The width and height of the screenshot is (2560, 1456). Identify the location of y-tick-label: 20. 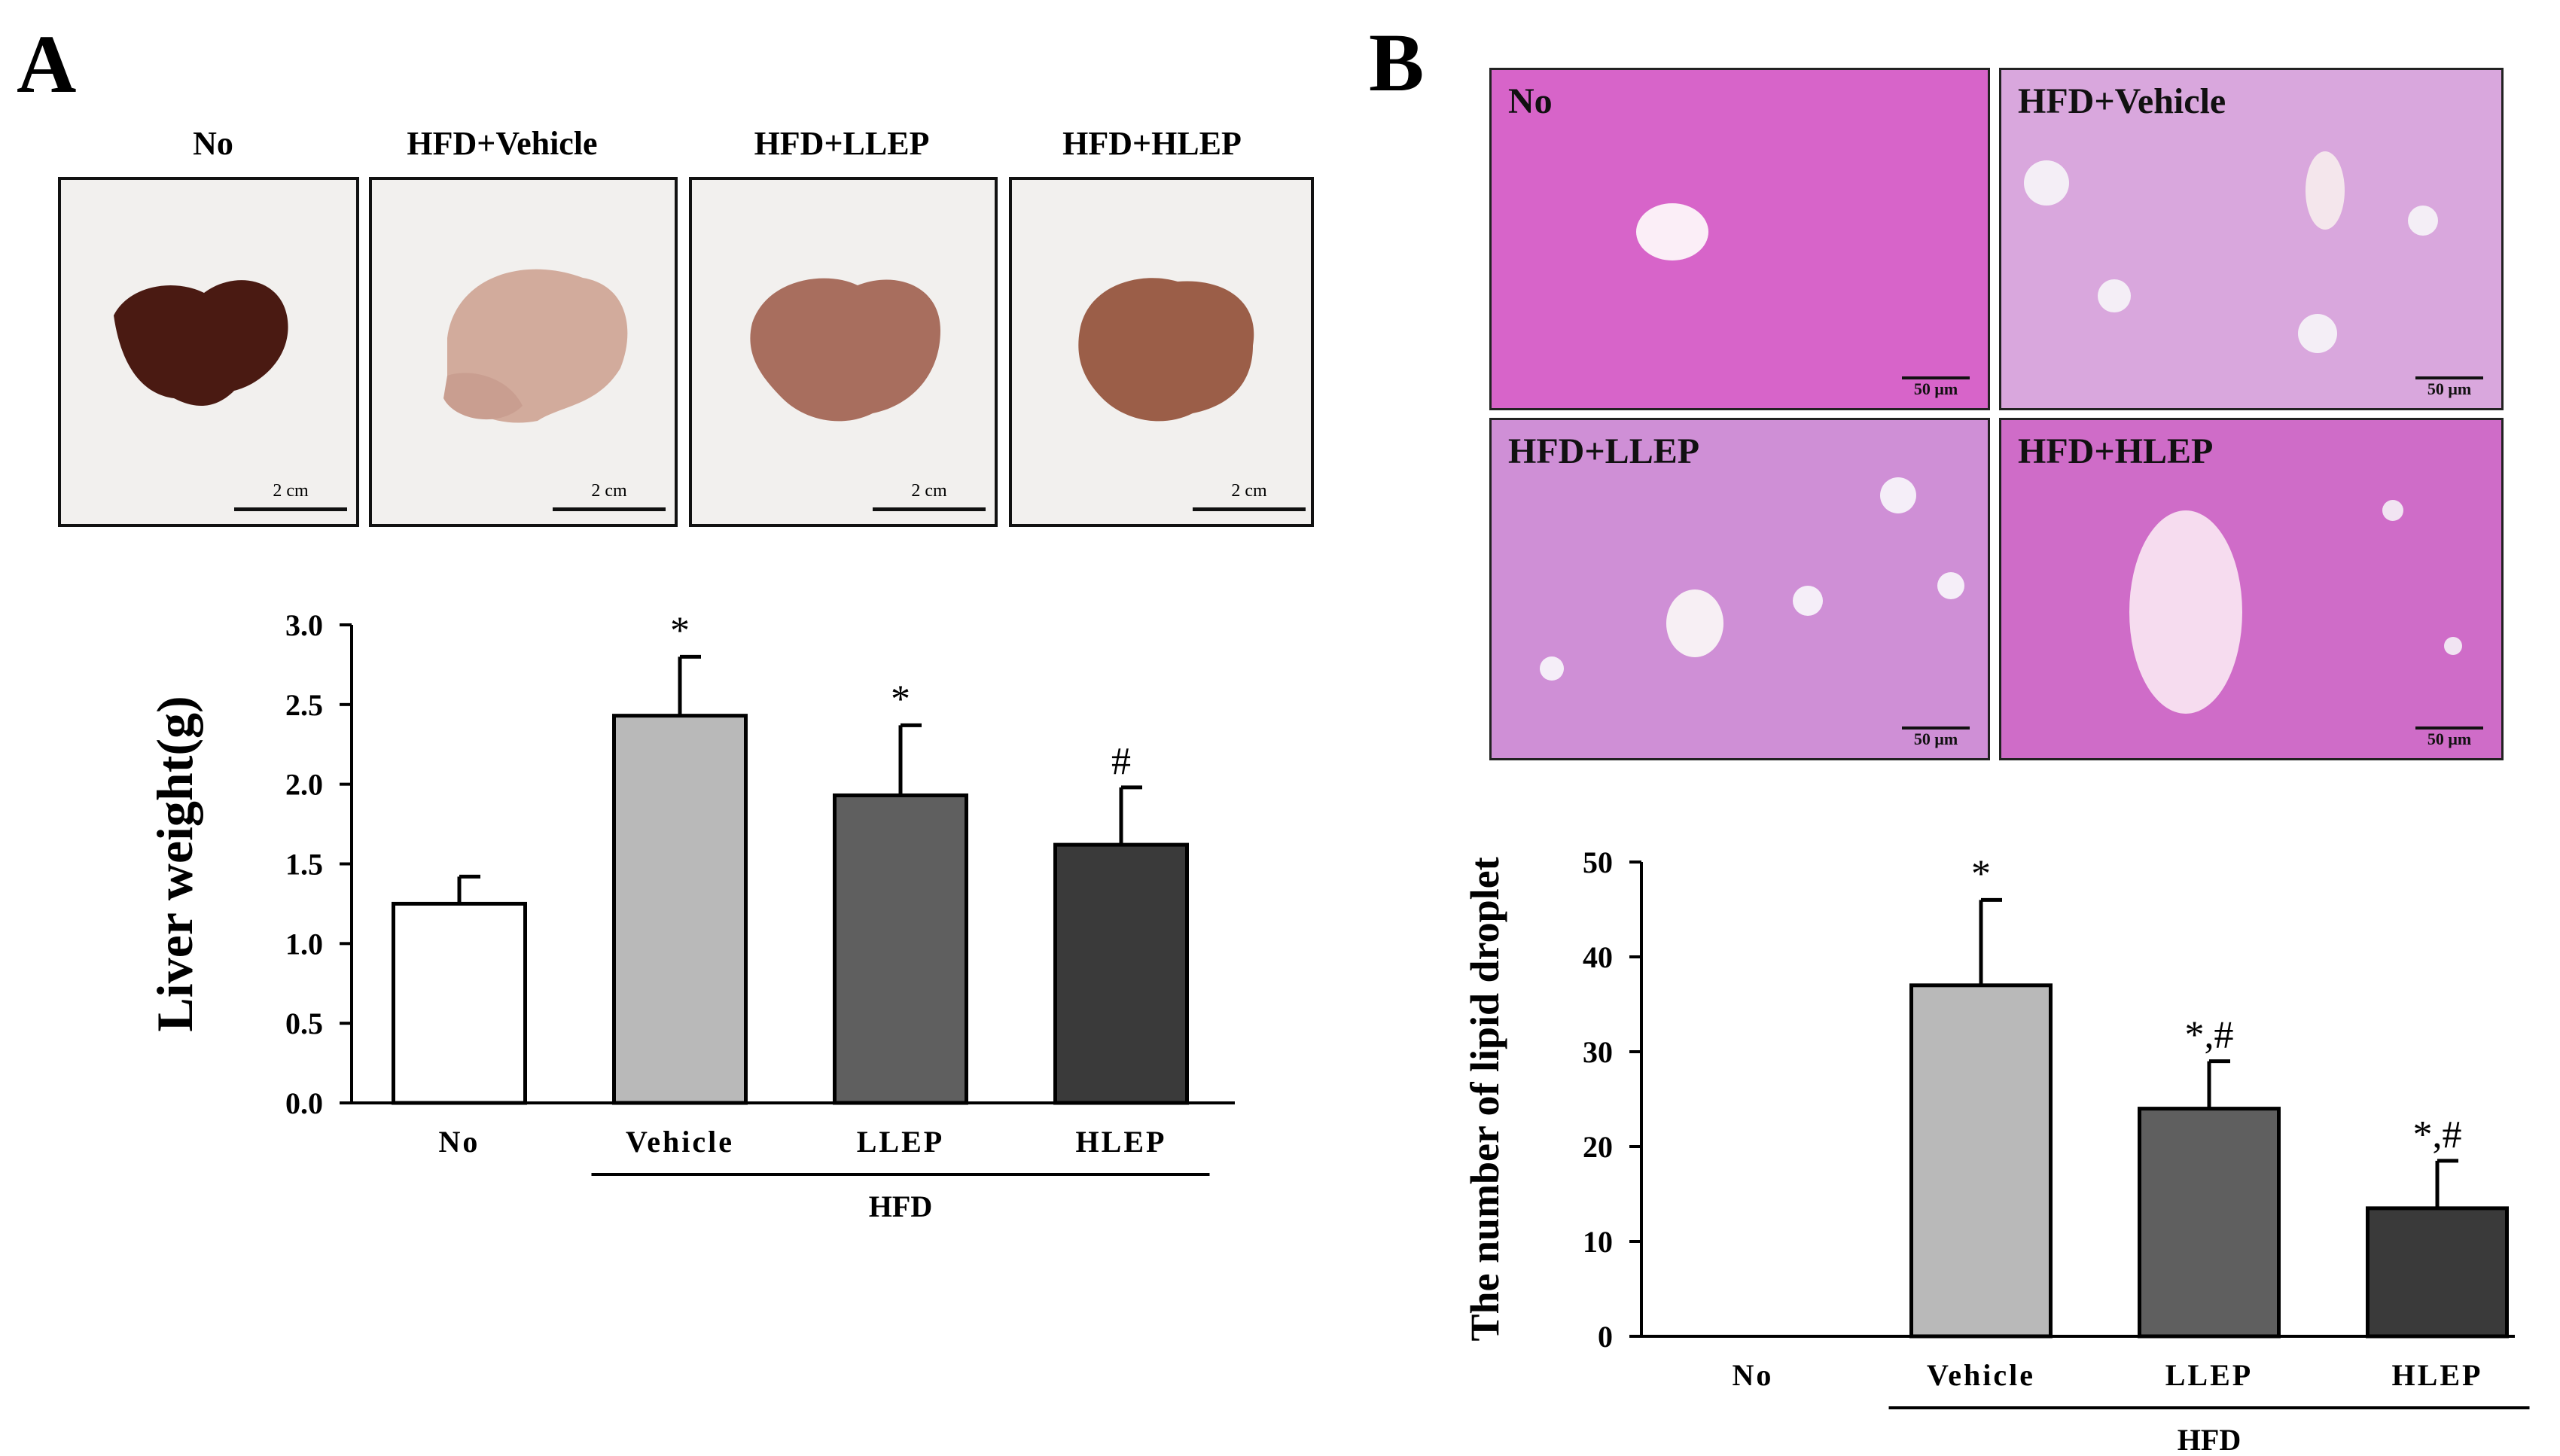
(1598, 1147).